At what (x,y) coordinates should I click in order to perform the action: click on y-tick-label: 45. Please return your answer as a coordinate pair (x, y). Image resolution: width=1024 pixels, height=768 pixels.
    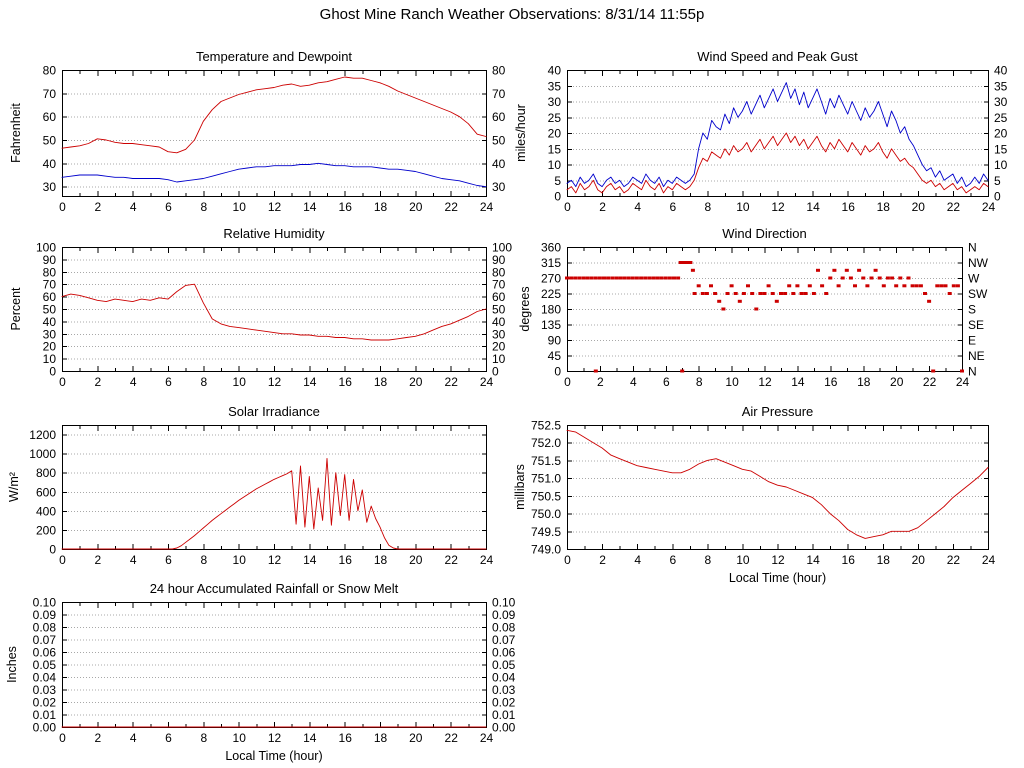
    Looking at the image, I should click on (555, 356).